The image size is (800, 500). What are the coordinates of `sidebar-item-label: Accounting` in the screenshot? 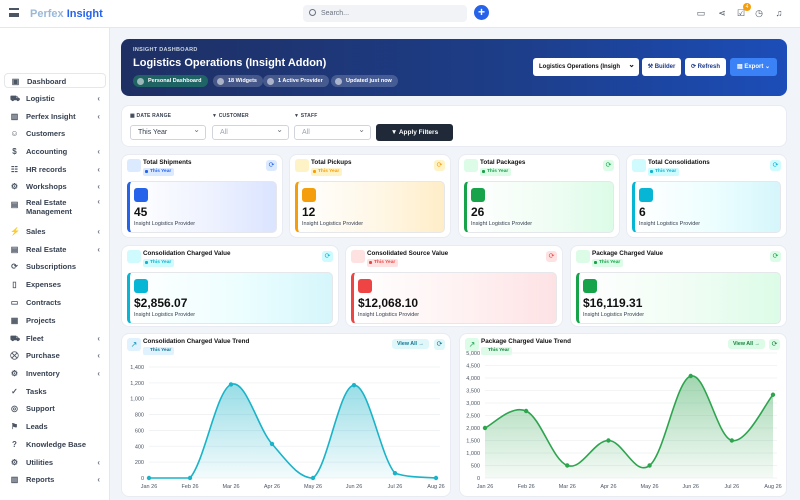 It's located at (47, 151).